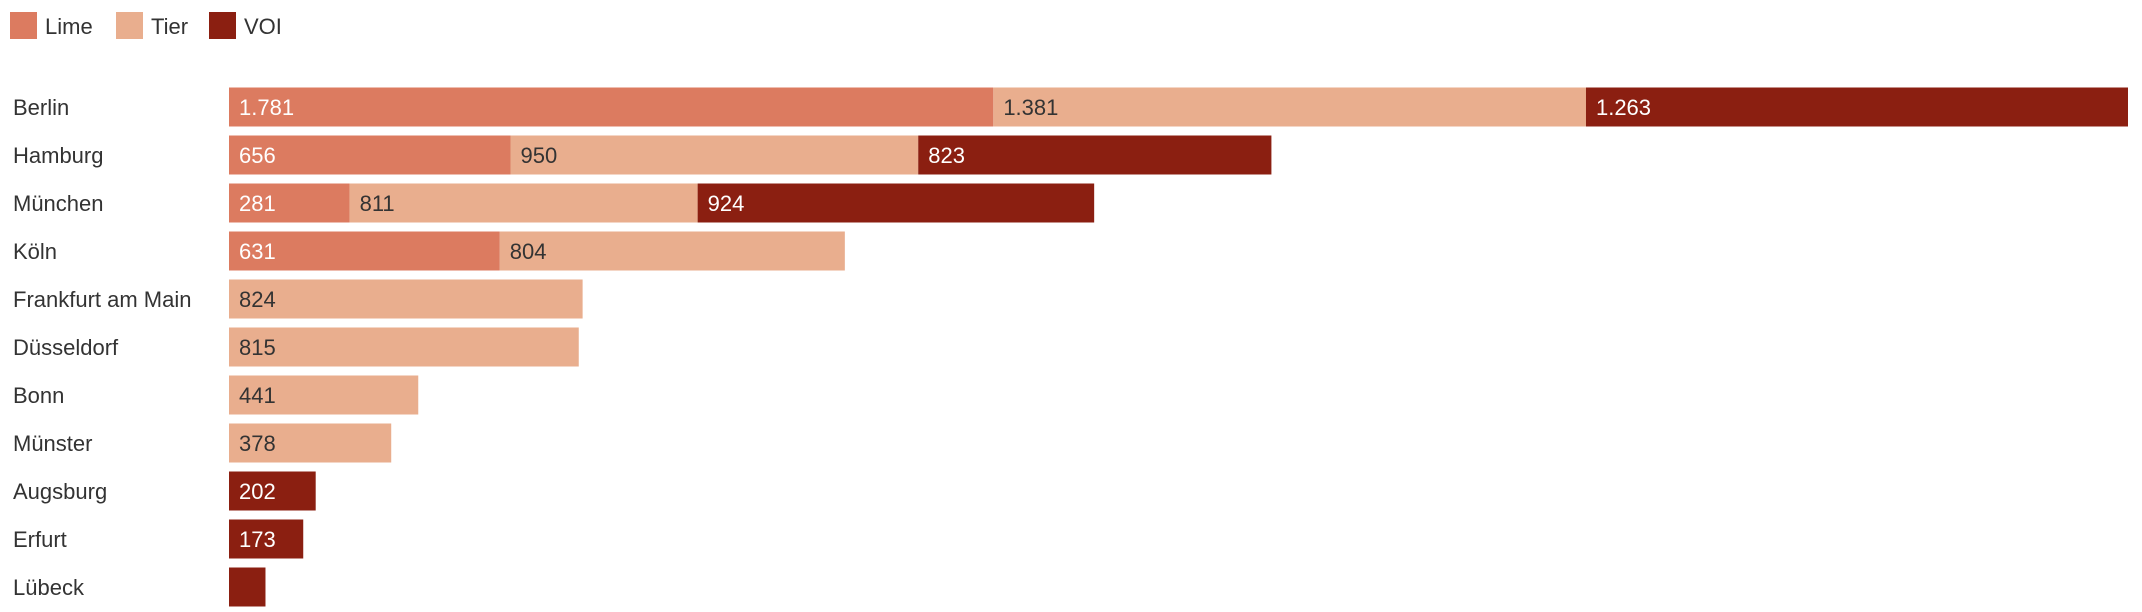 The image size is (2142, 612). What do you see at coordinates (58, 155) in the screenshot?
I see `category-label-hamburg: Hamburg` at bounding box center [58, 155].